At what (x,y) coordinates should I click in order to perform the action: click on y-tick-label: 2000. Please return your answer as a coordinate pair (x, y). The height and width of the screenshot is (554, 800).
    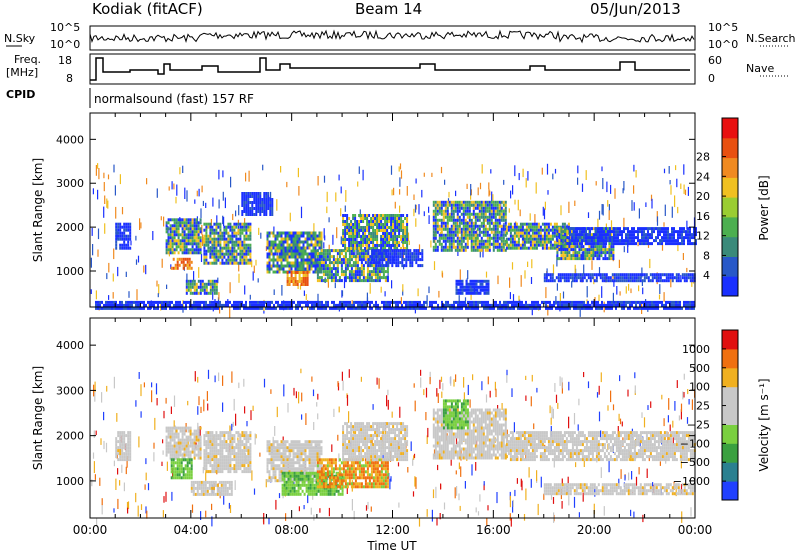
    Looking at the image, I should click on (70, 227).